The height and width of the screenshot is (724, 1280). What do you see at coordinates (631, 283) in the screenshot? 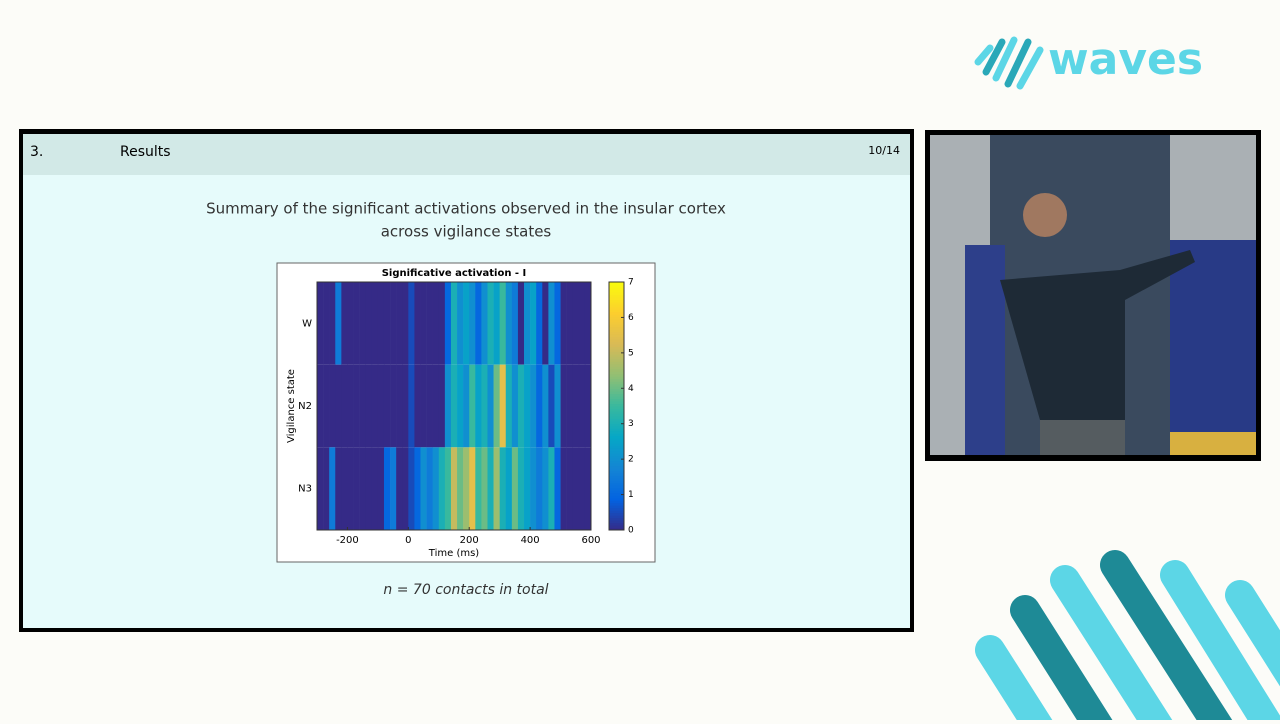
I see `colorbar-tick-label: 7` at bounding box center [631, 283].